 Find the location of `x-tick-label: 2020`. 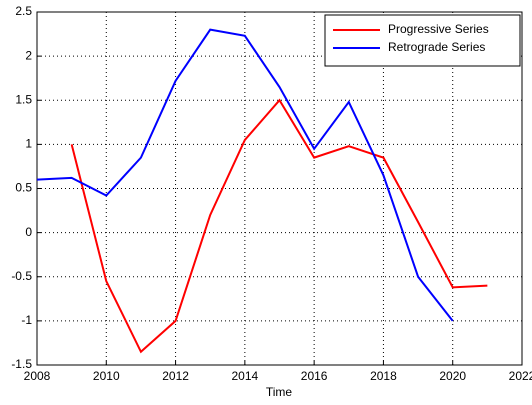

x-tick-label: 2020 is located at coordinates (452, 376).